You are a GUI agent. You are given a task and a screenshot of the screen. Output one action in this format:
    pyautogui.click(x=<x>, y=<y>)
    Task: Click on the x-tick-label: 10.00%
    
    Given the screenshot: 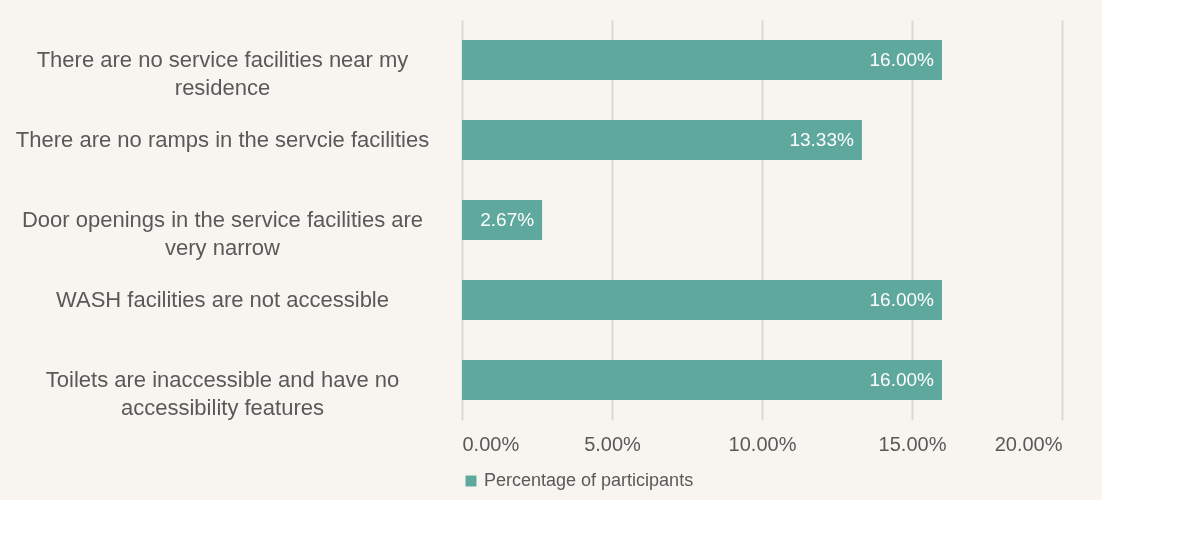 What is the action you would take?
    pyautogui.click(x=762, y=443)
    